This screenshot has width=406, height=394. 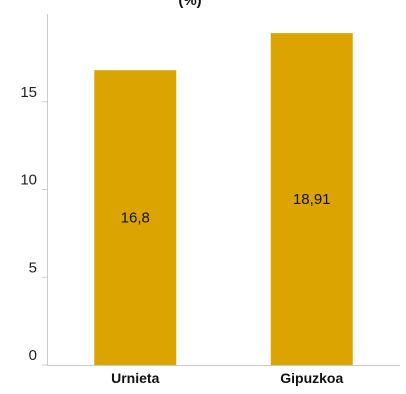 I want to click on chart-title: (%), so click(x=189, y=4).